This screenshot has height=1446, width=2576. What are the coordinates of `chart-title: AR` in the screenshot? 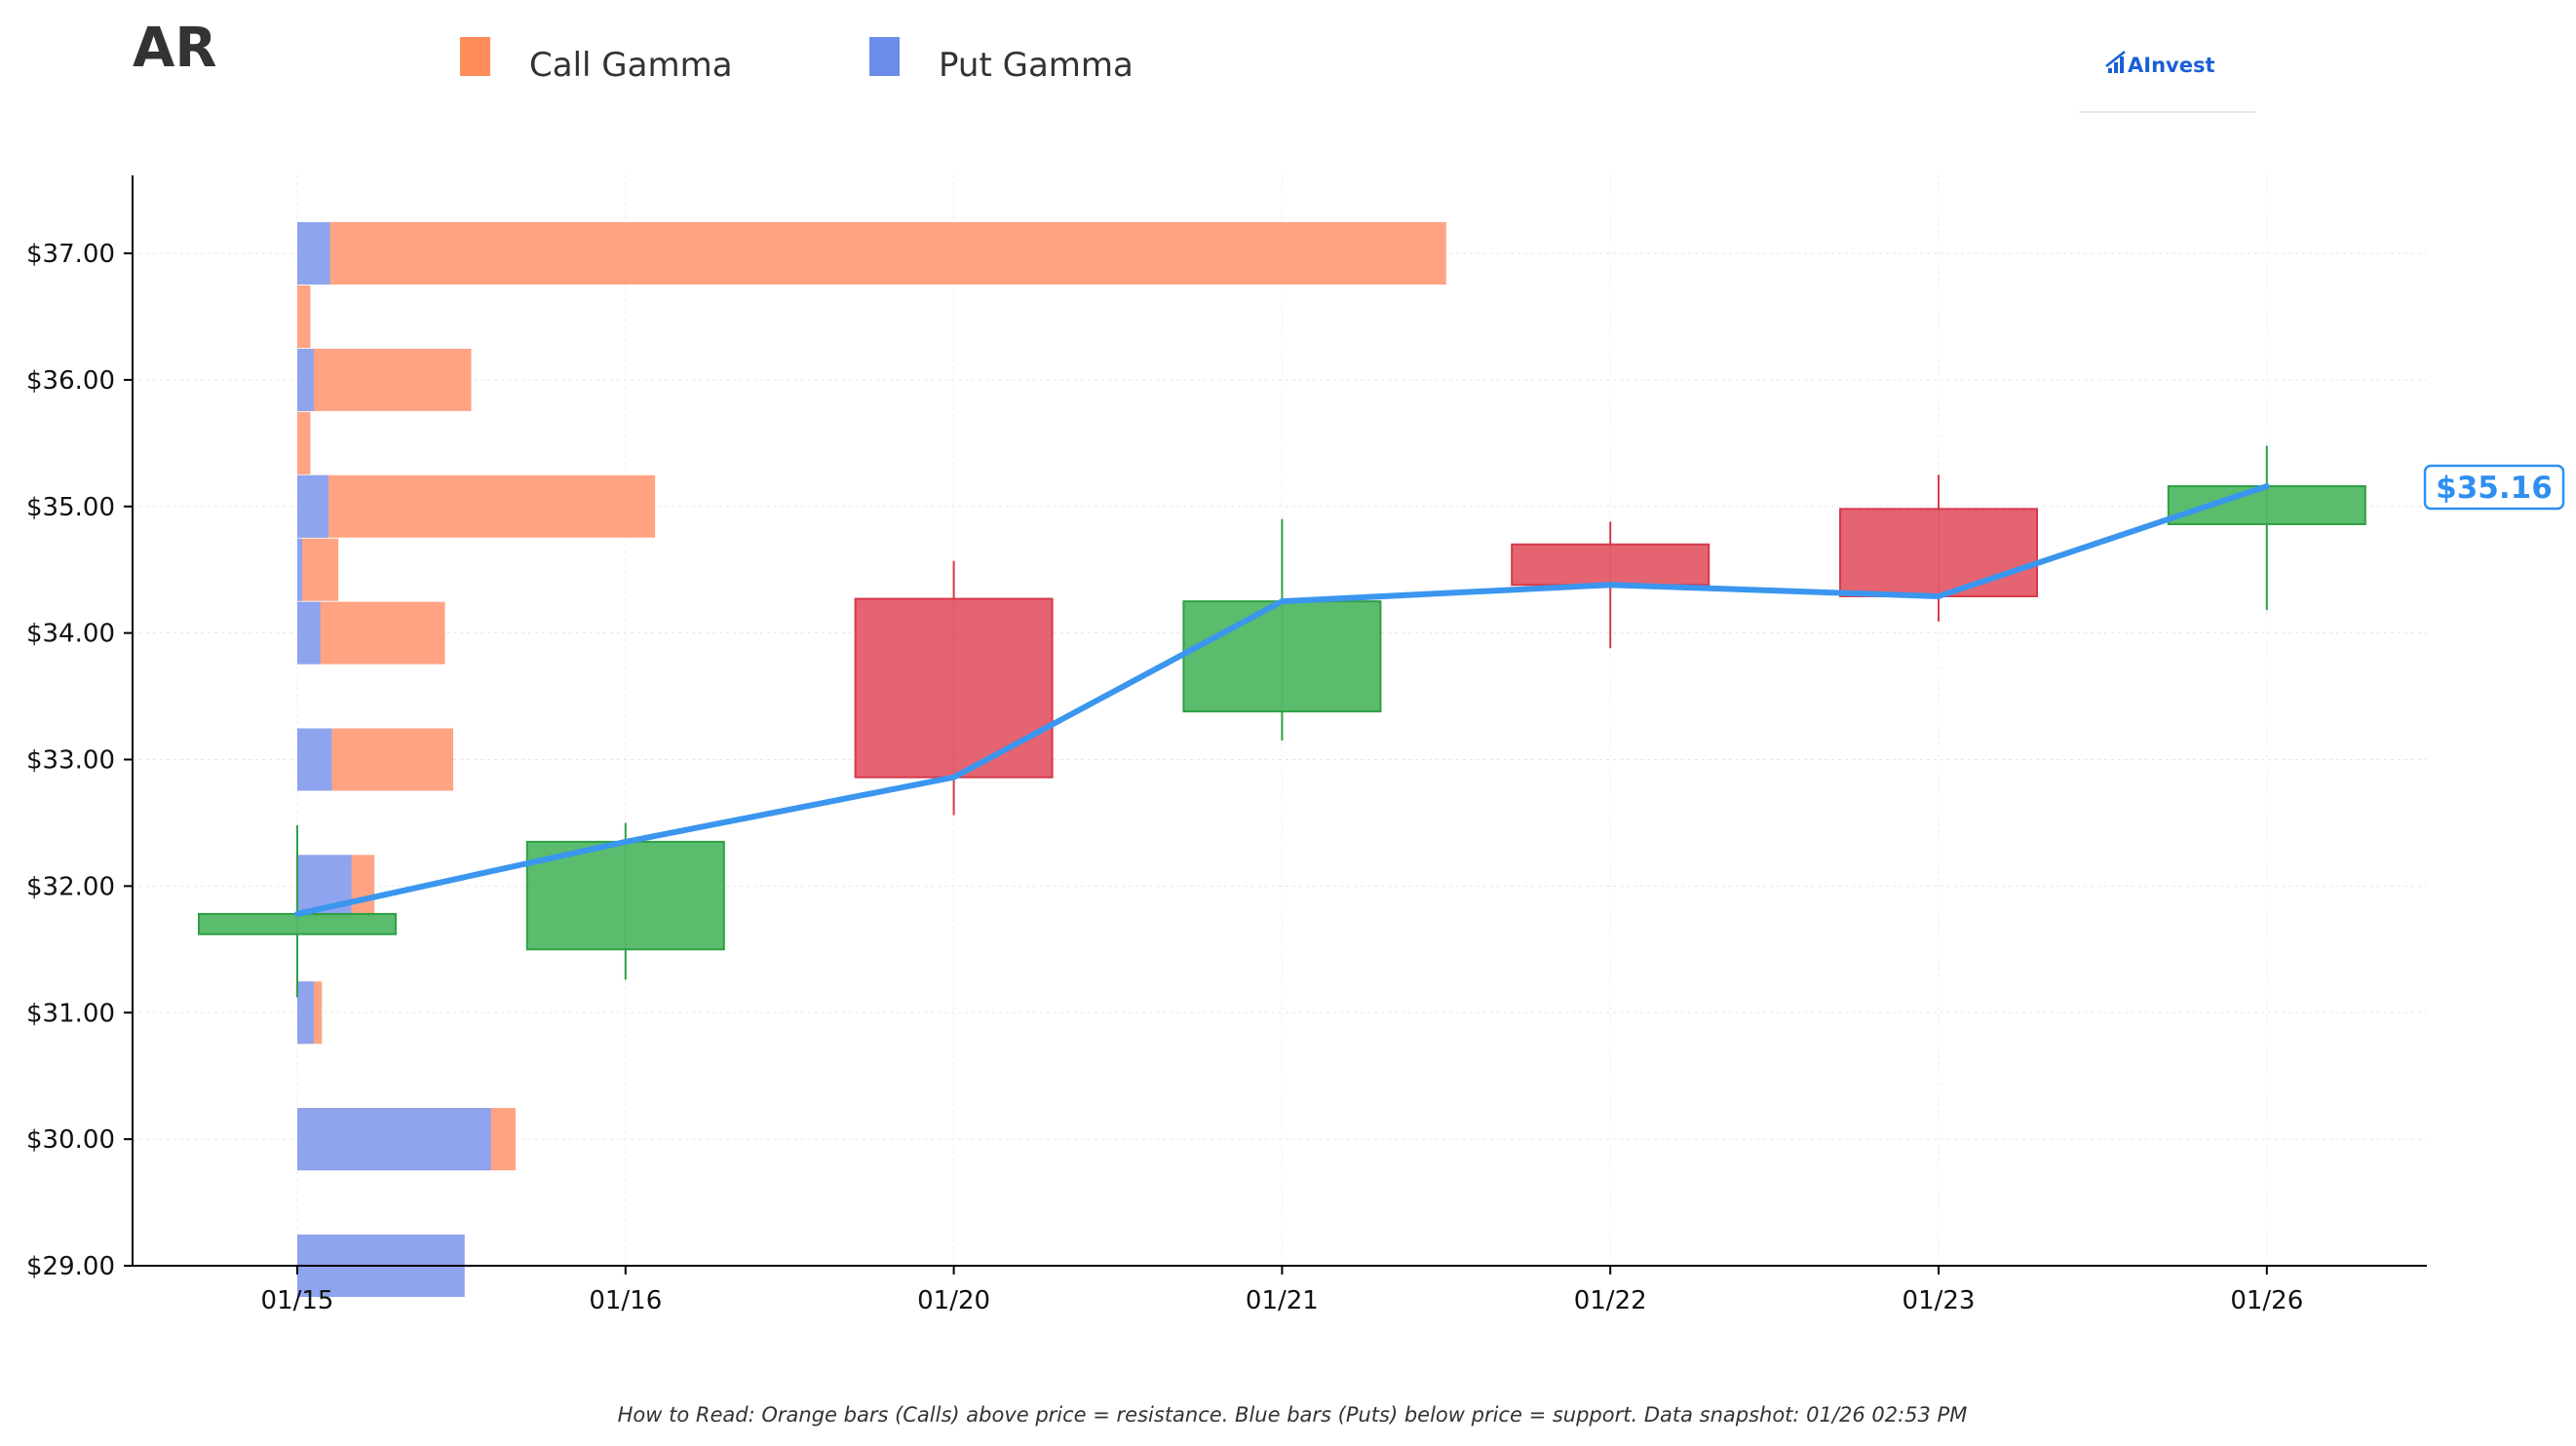 It's located at (174, 48).